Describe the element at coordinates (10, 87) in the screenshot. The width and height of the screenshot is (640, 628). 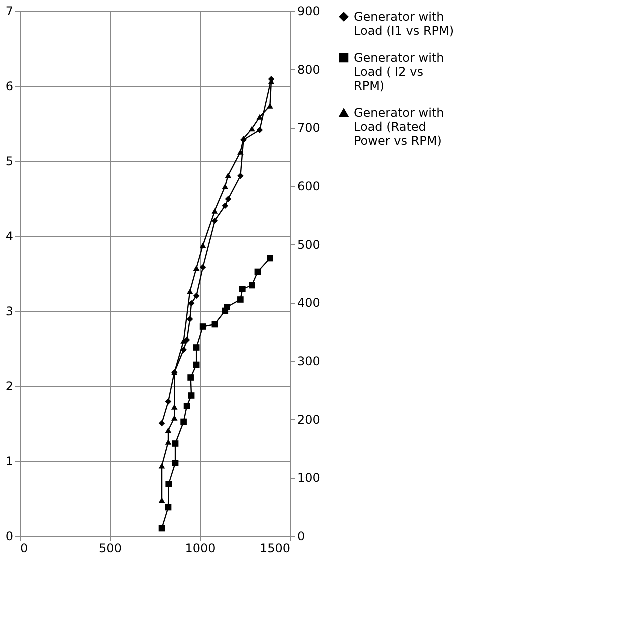
I see `y-tick-label: 6` at that location.